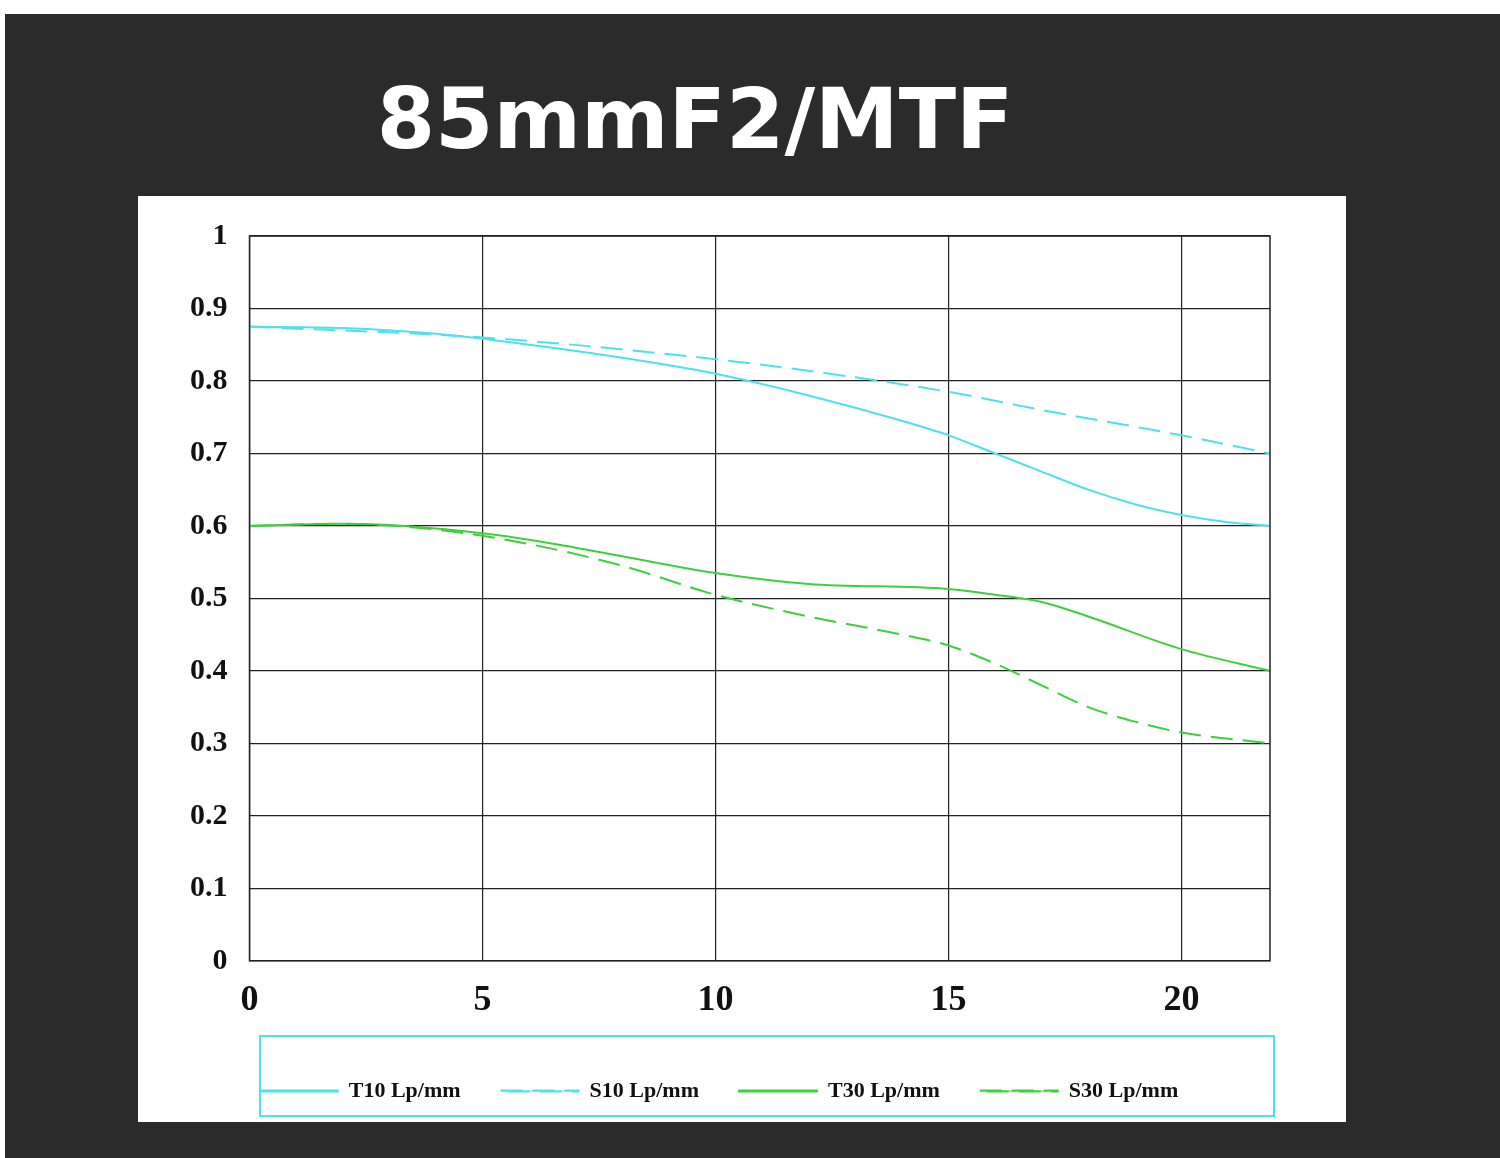  Describe the element at coordinates (884, 1089) in the screenshot. I see `legend-label: T30 Lp/mm` at that location.